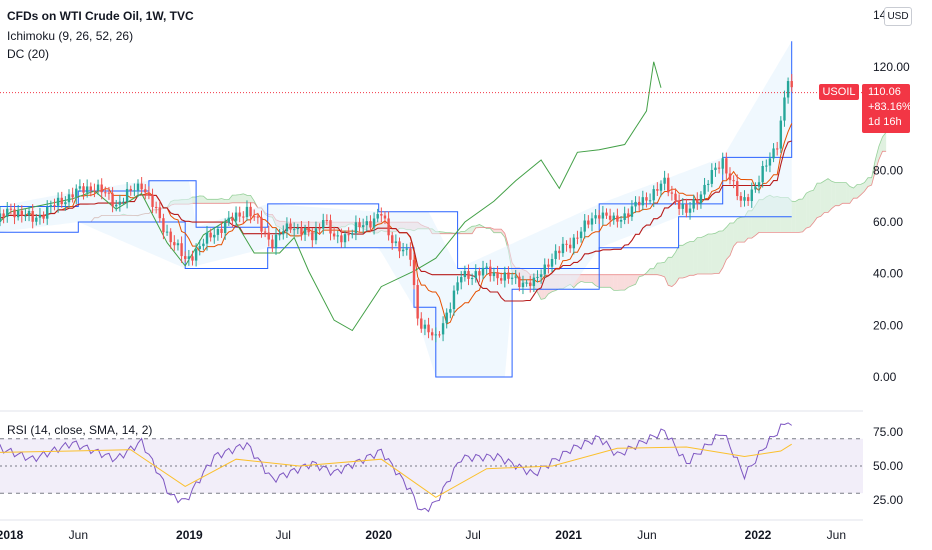  Describe the element at coordinates (28, 54) in the screenshot. I see `donchian-legend: DC (20)` at that location.